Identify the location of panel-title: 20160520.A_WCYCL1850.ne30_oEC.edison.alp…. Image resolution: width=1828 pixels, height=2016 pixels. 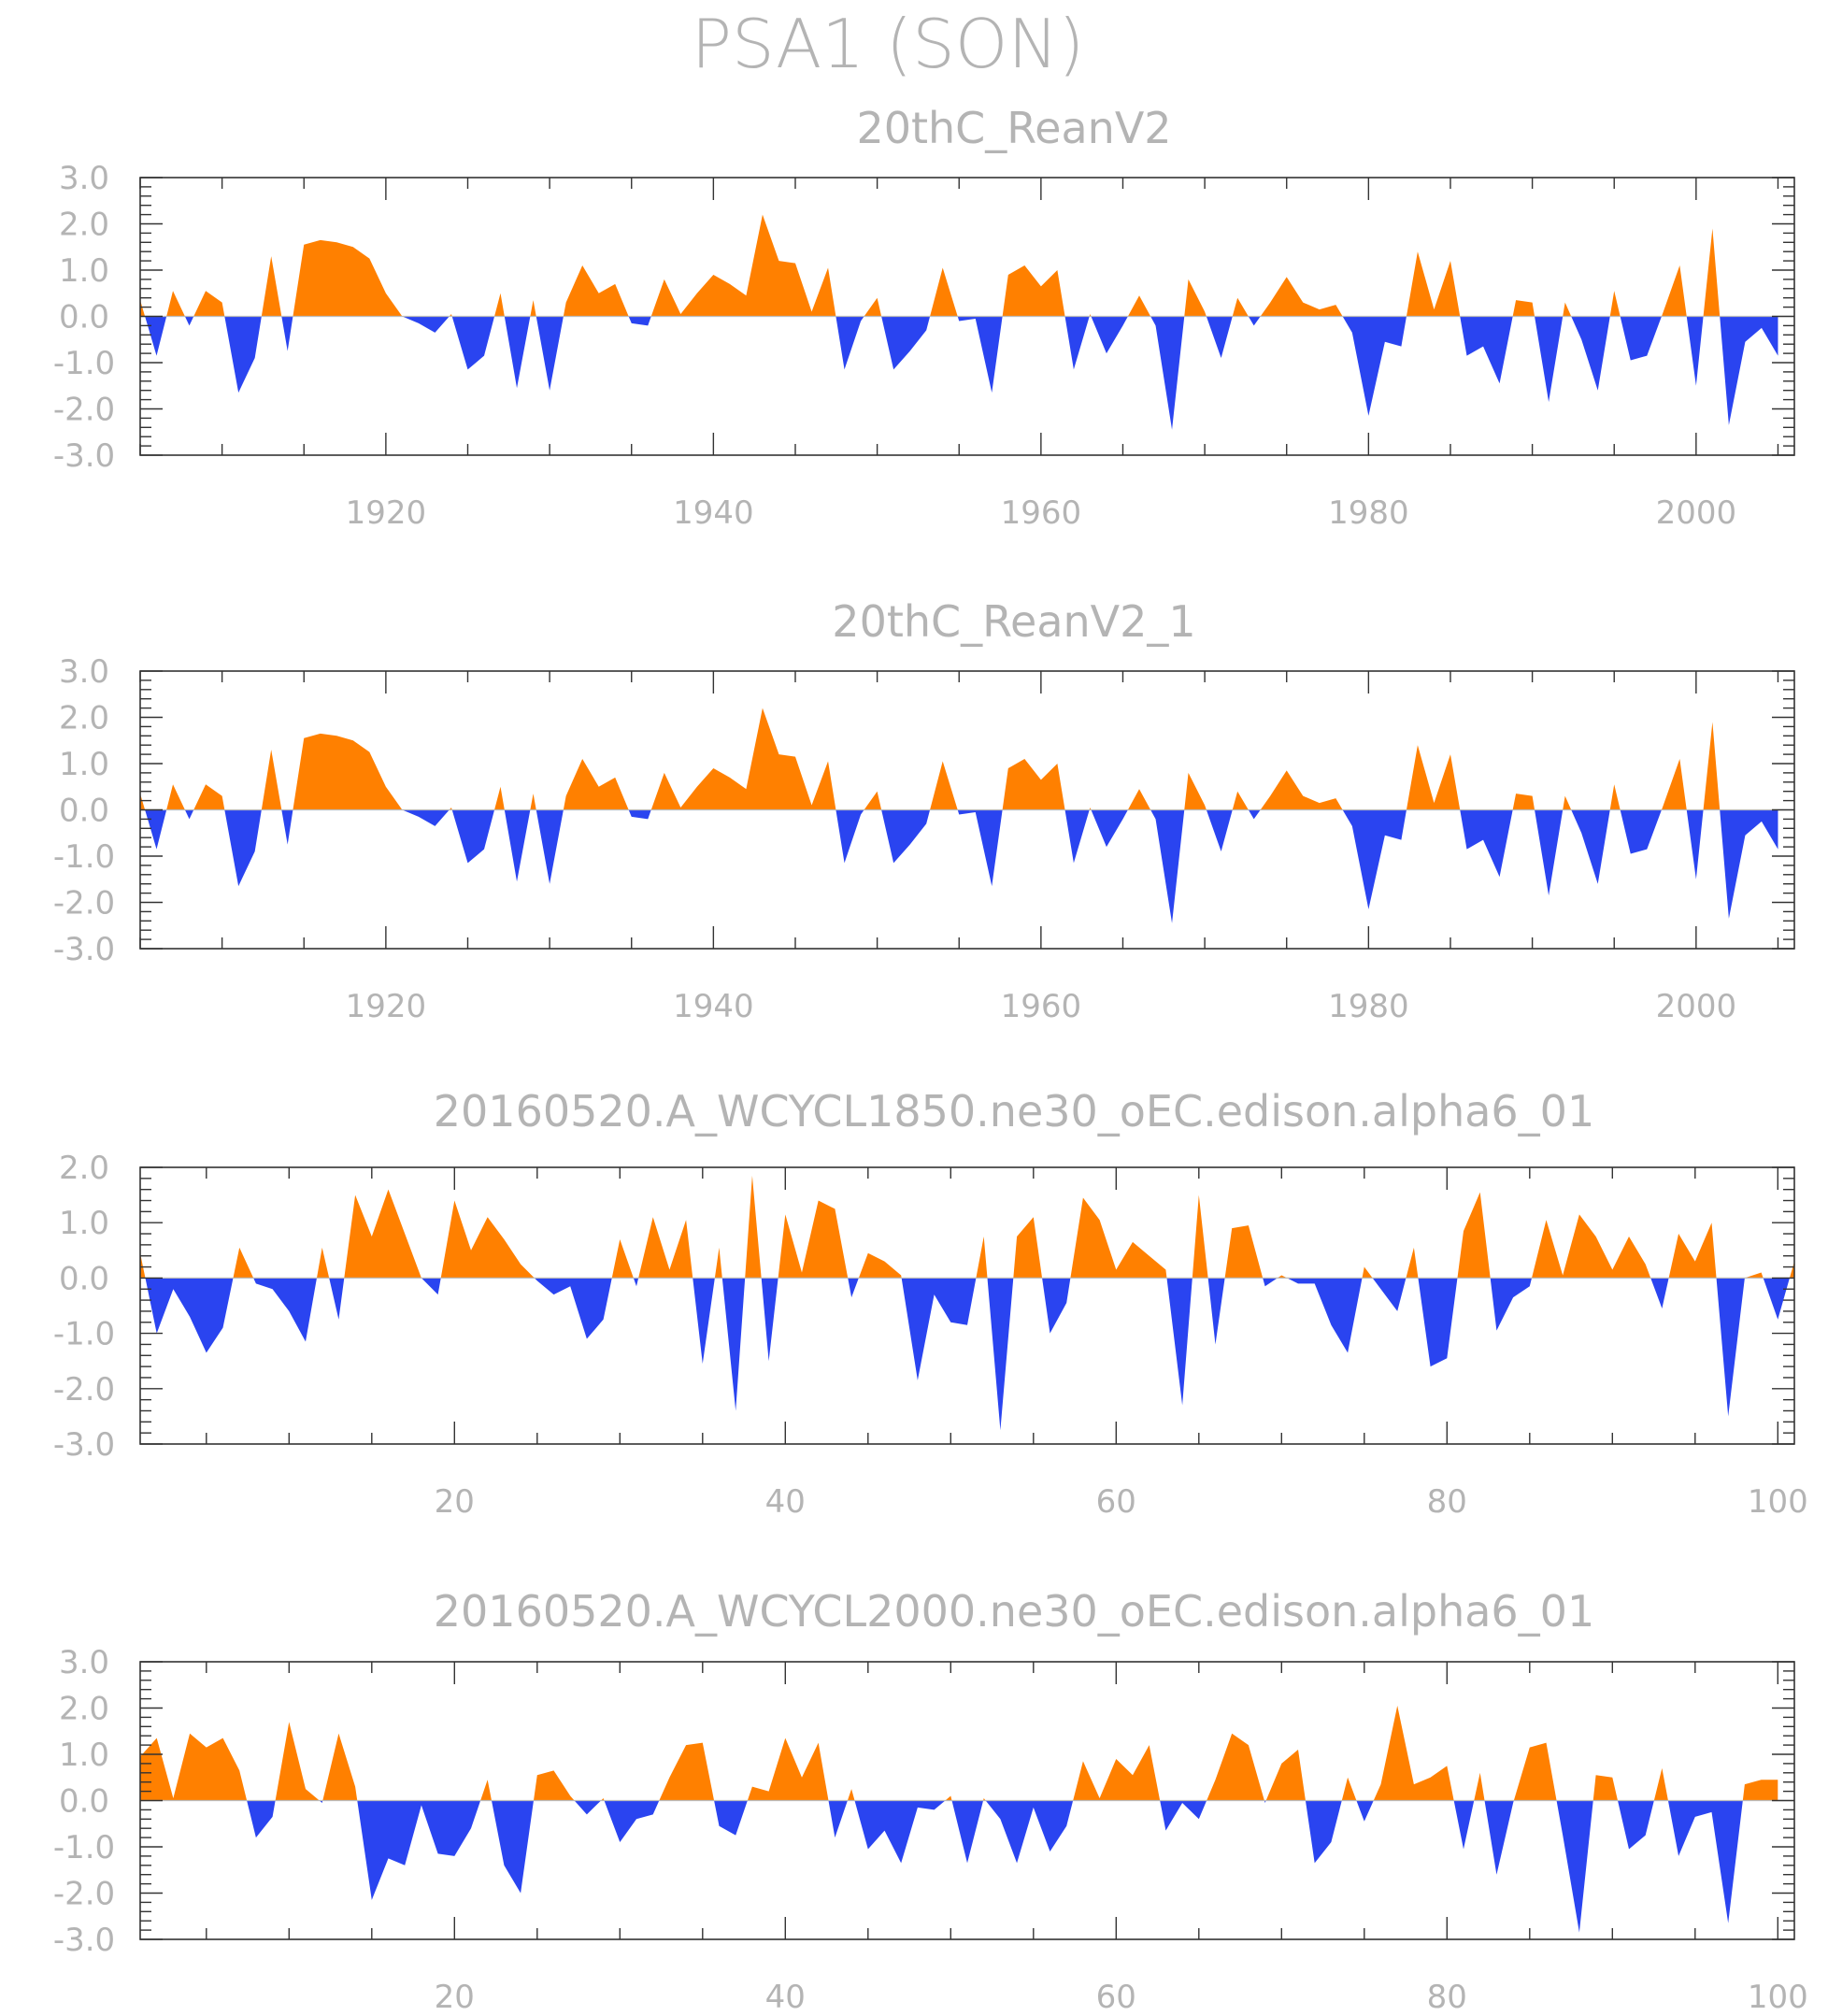
(1014, 1112).